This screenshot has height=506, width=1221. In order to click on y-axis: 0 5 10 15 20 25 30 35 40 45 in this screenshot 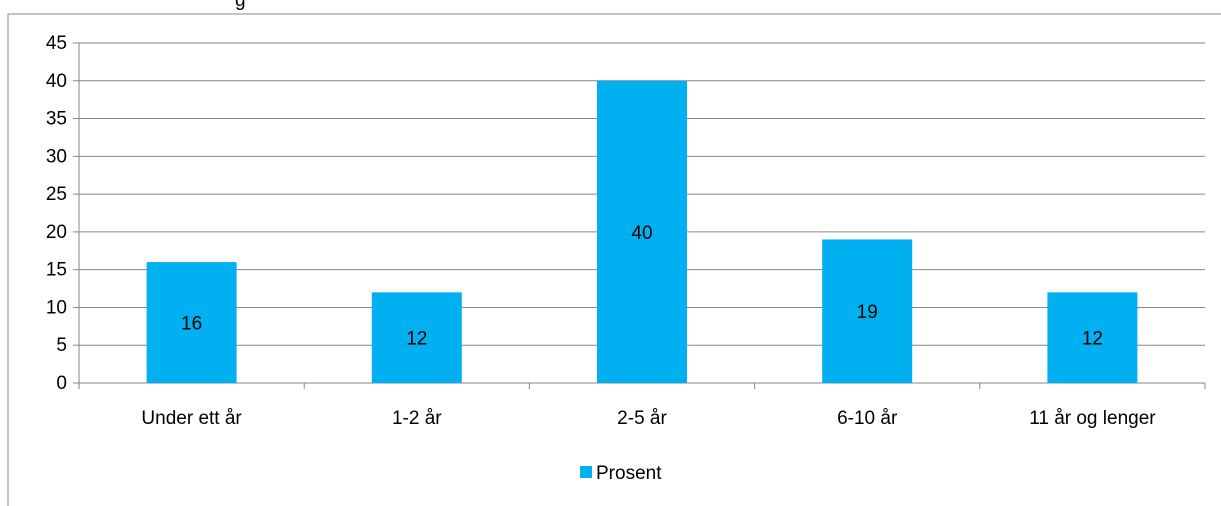, I will do `click(63, 213)`.